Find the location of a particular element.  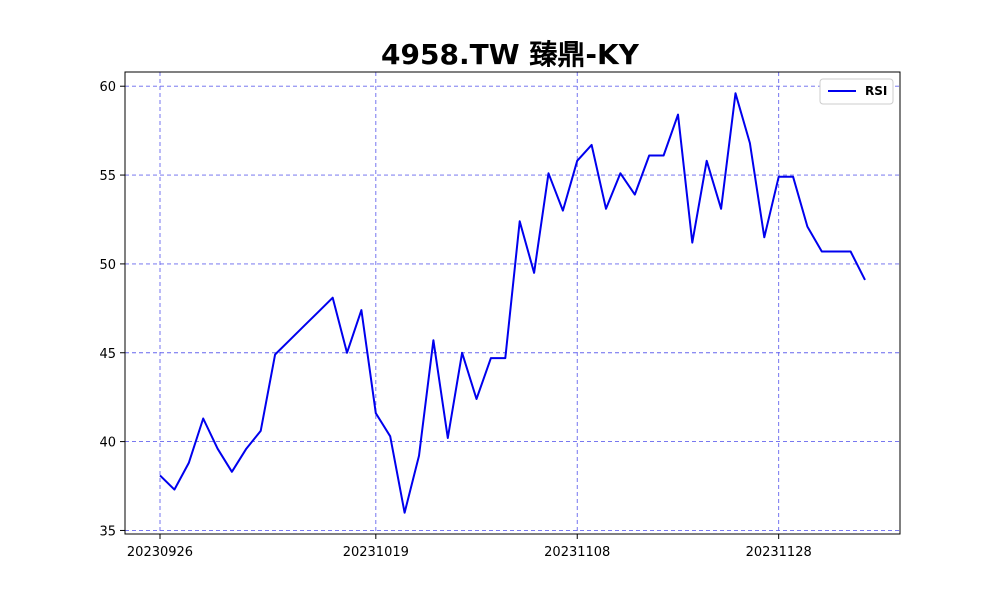

legend: RSI is located at coordinates (856, 91).